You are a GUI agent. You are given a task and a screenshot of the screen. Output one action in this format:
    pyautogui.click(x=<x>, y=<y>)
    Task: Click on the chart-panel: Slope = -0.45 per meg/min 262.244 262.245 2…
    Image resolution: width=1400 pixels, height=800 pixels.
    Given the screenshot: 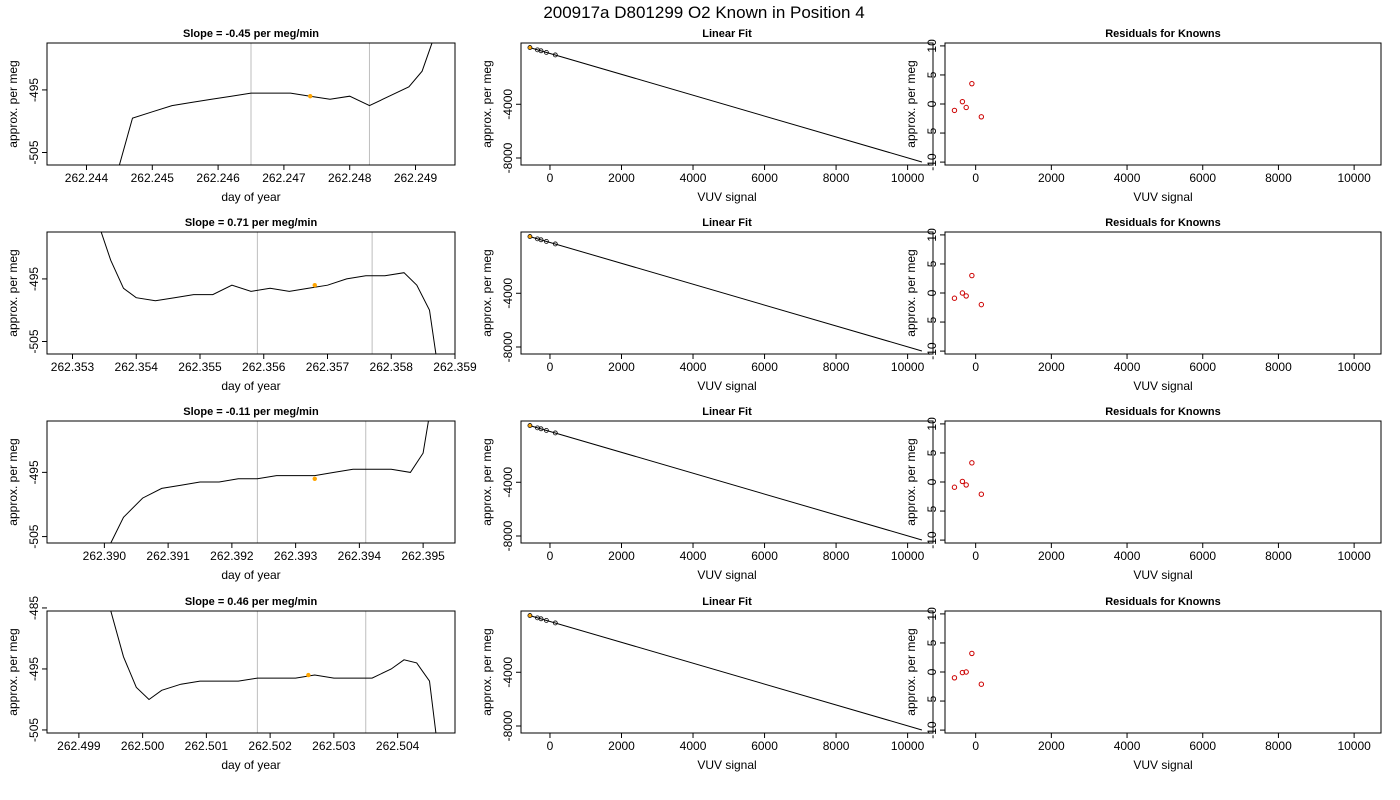 What is the action you would take?
    pyautogui.click(x=231, y=116)
    